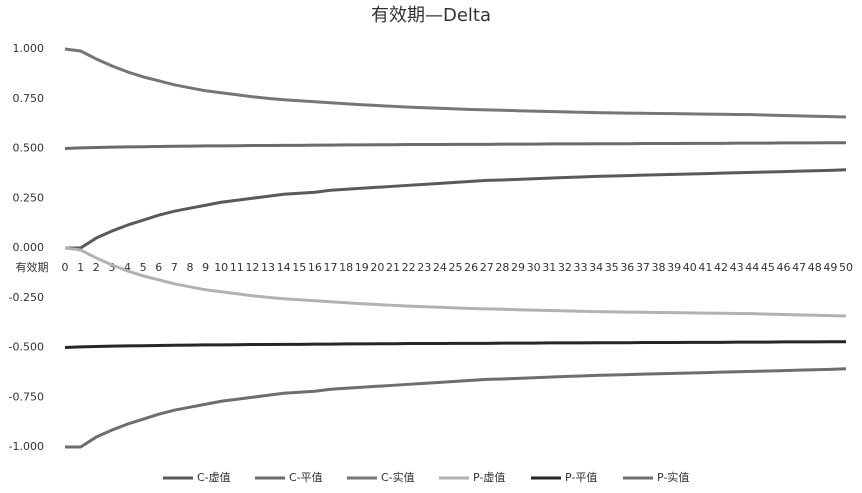 This screenshot has width=862, height=493. I want to click on x-tick-label: 46, so click(784, 267).